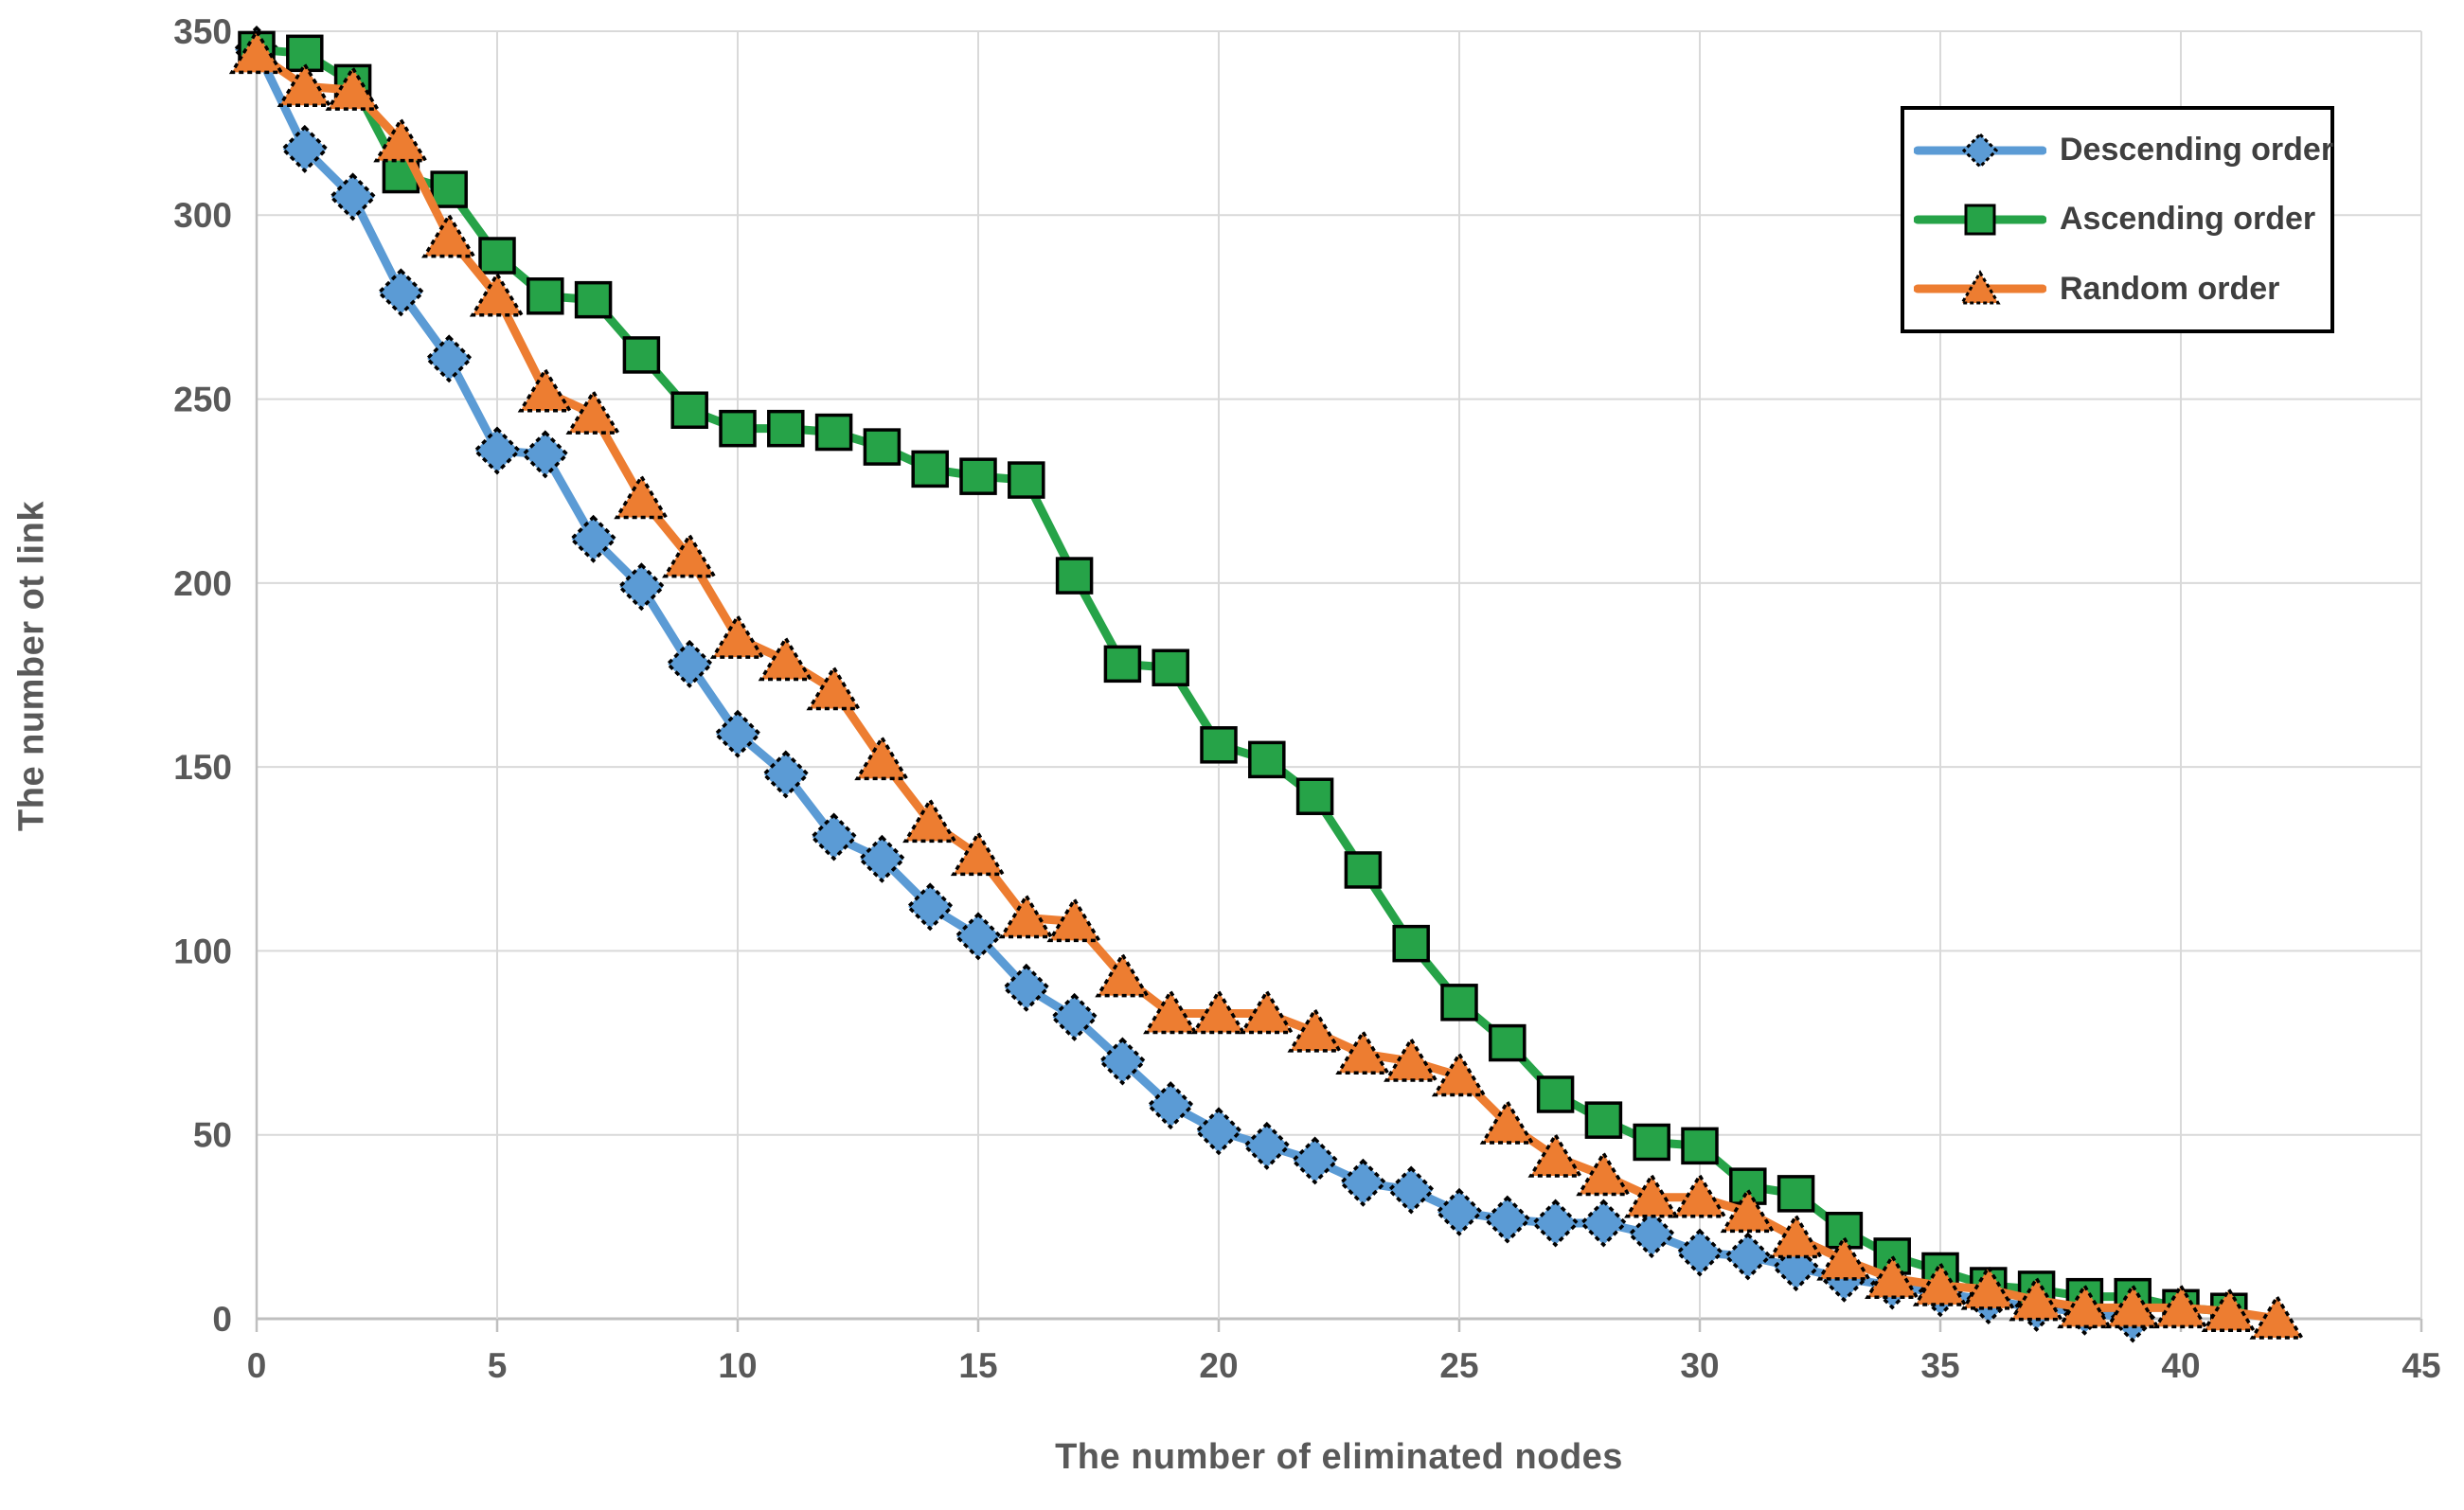 The image size is (2464, 1510). Describe the element at coordinates (202, 400) in the screenshot. I see `y-tick-label: 250` at that location.